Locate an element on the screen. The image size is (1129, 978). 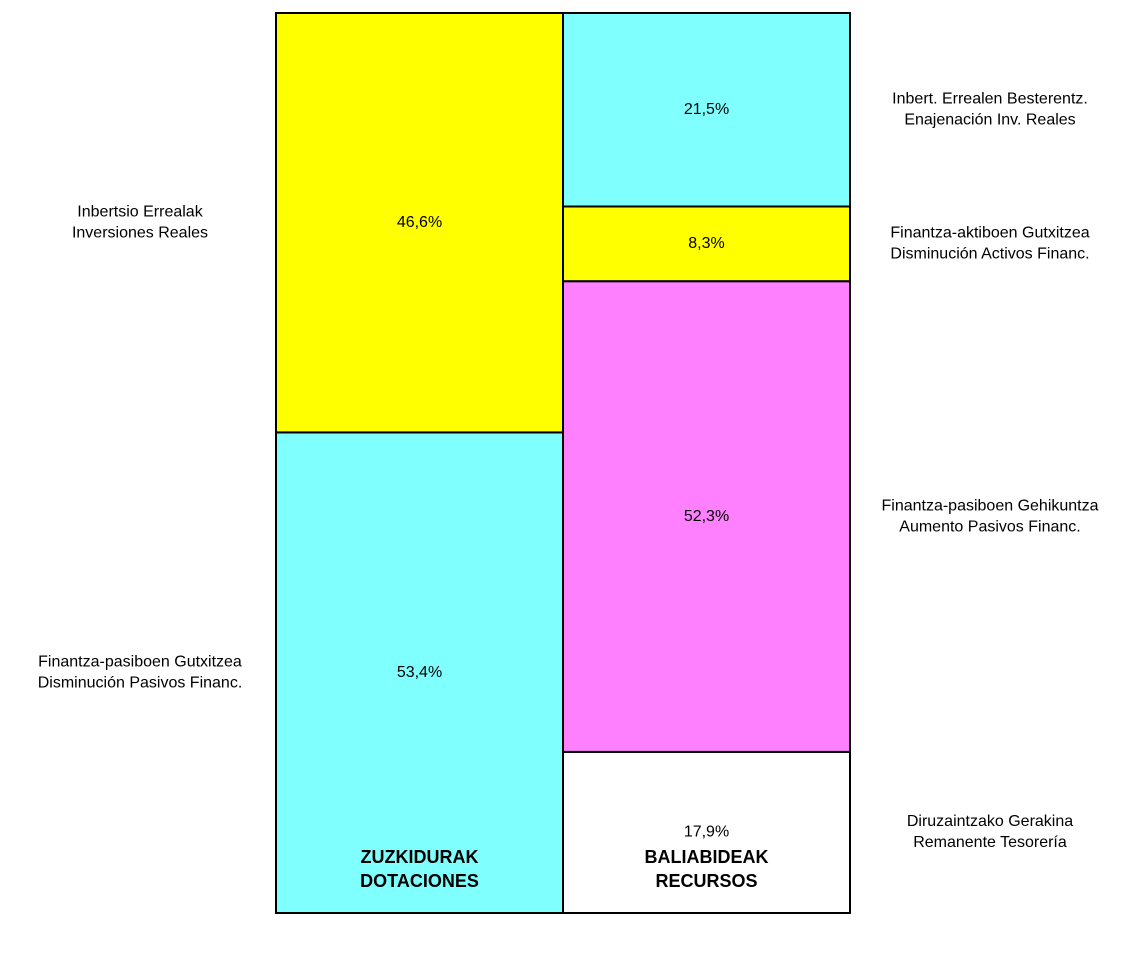
value-label: 46,6% is located at coordinates (419, 222).